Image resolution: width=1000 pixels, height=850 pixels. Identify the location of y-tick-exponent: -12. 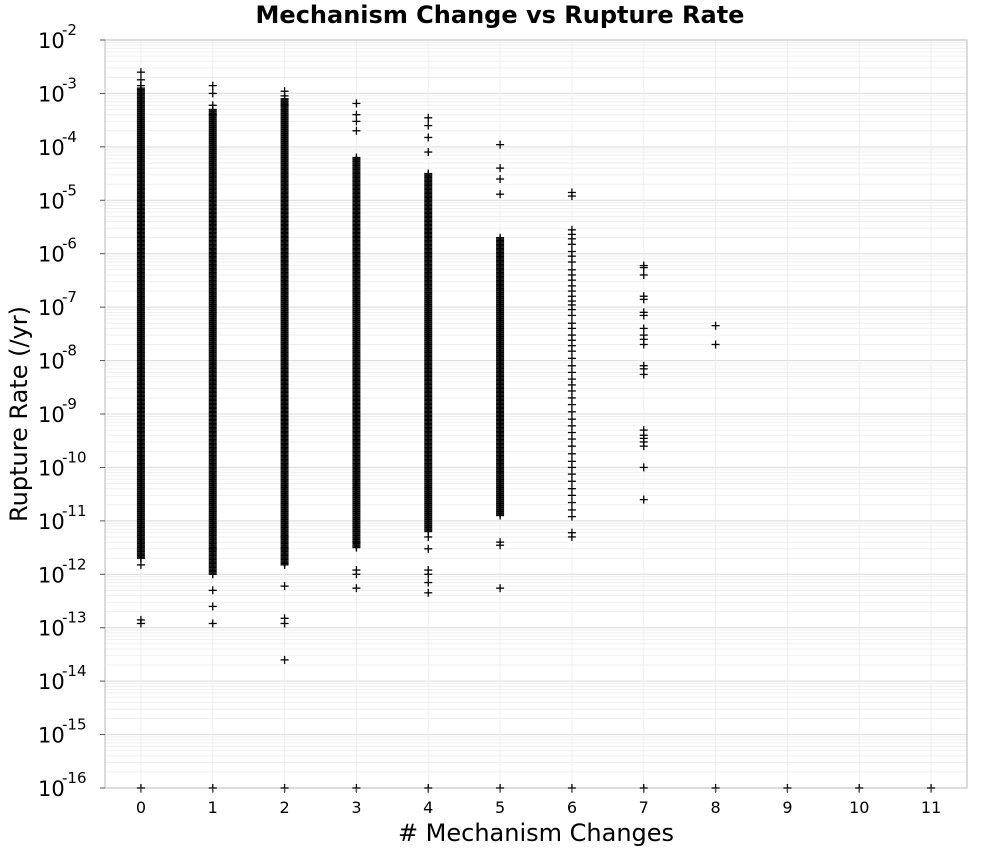
(74, 564).